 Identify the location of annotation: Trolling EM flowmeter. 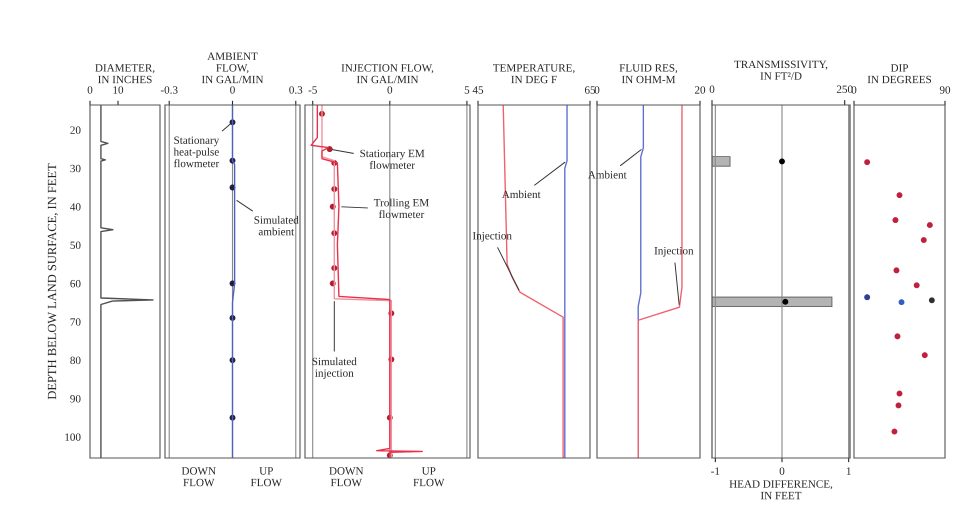
(401, 208).